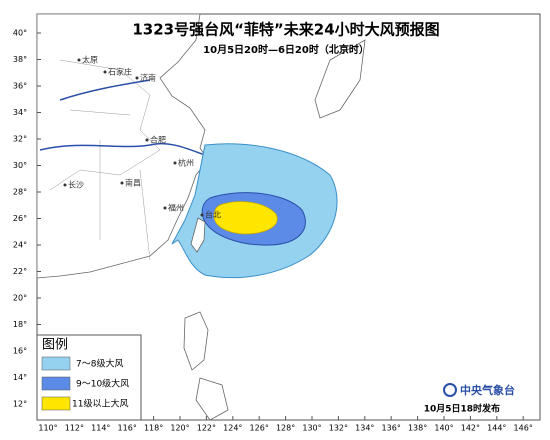 This screenshot has width=550, height=440. Describe the element at coordinates (20, 192) in the screenshot. I see `lat-label: 28°` at that location.